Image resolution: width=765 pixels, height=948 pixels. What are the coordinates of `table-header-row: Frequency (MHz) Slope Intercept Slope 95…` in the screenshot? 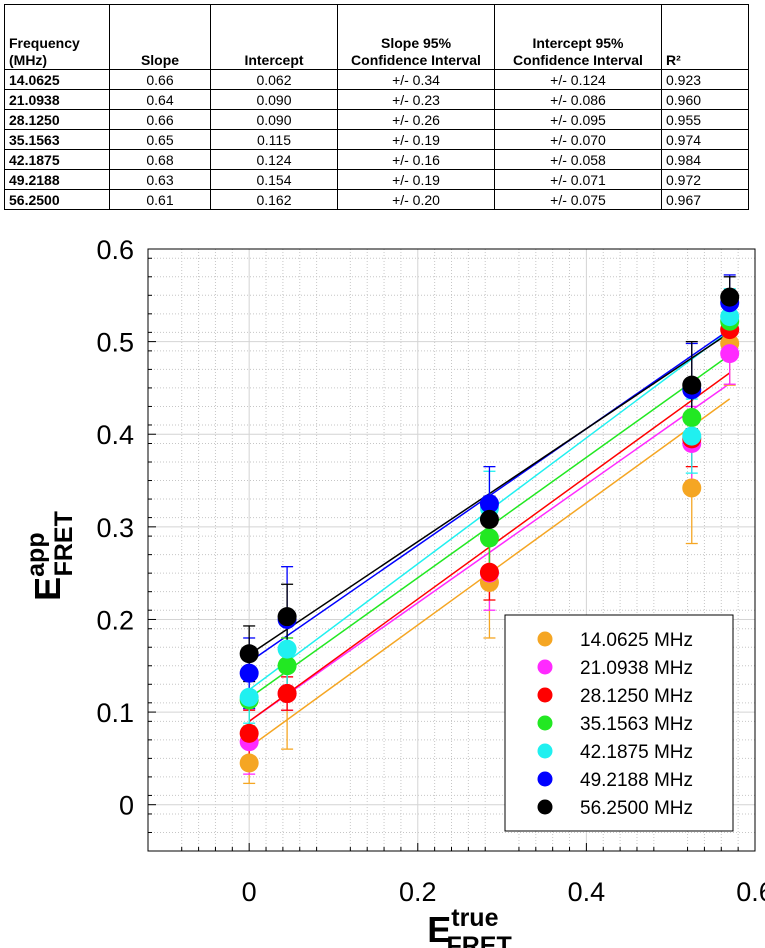 It's located at (376, 37).